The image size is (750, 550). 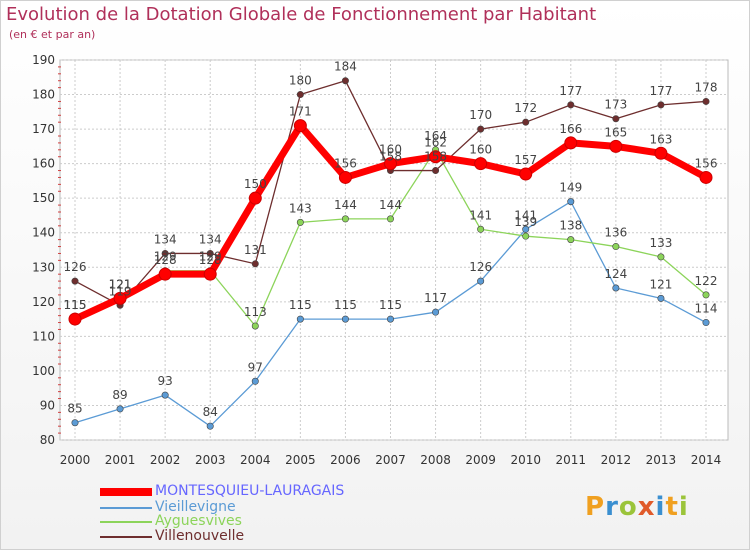 I want to click on x-tick-label: 2010, so click(x=525, y=460).